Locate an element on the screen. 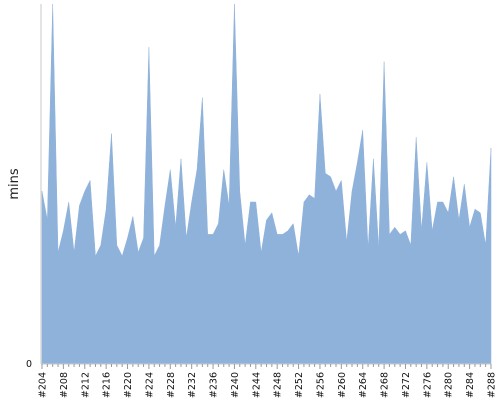  x-tick-label: #228 is located at coordinates (171, 385).